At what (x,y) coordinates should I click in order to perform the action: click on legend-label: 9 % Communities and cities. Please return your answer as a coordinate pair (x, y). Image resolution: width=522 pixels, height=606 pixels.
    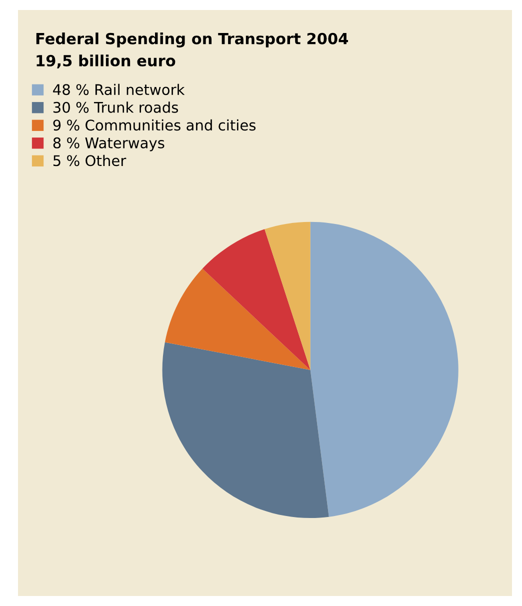
    Looking at the image, I should click on (154, 125).